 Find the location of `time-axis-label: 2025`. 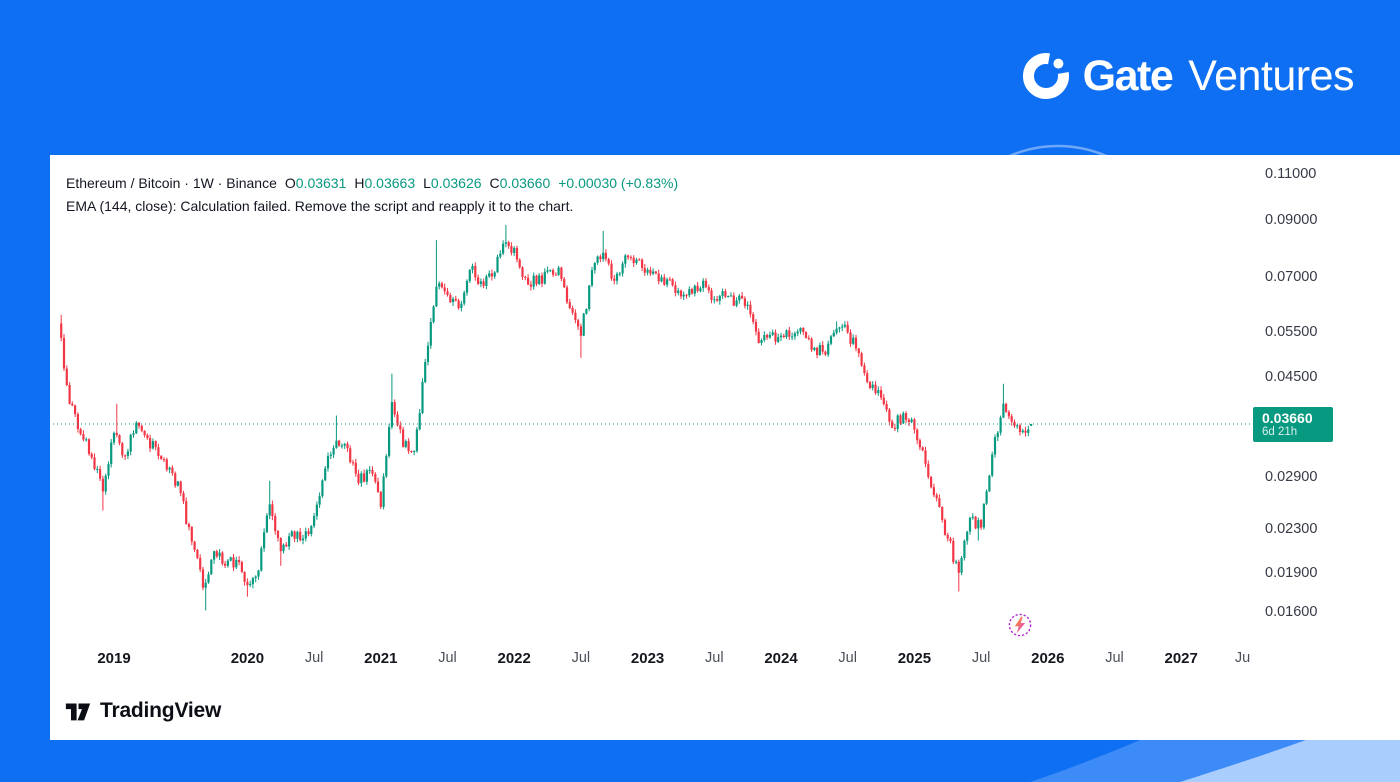

time-axis-label: 2025 is located at coordinates (914, 658).